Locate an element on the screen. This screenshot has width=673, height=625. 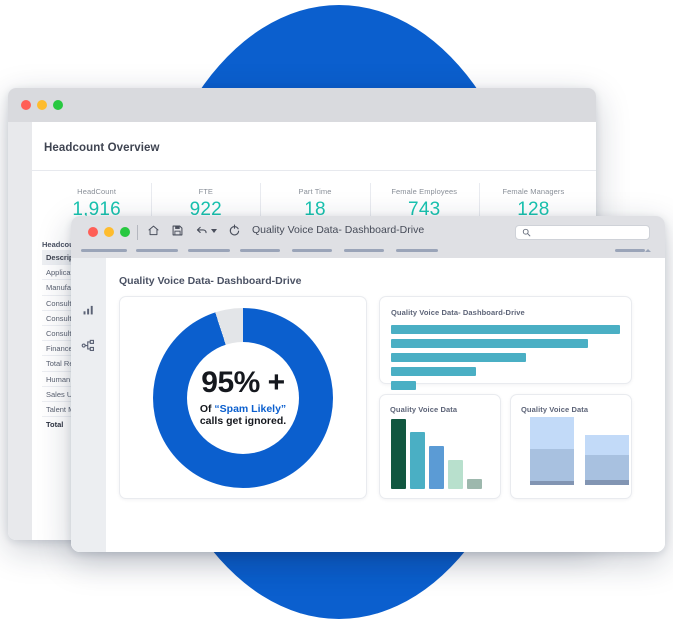
table-total-row: Total is located at coordinates (55, 425).